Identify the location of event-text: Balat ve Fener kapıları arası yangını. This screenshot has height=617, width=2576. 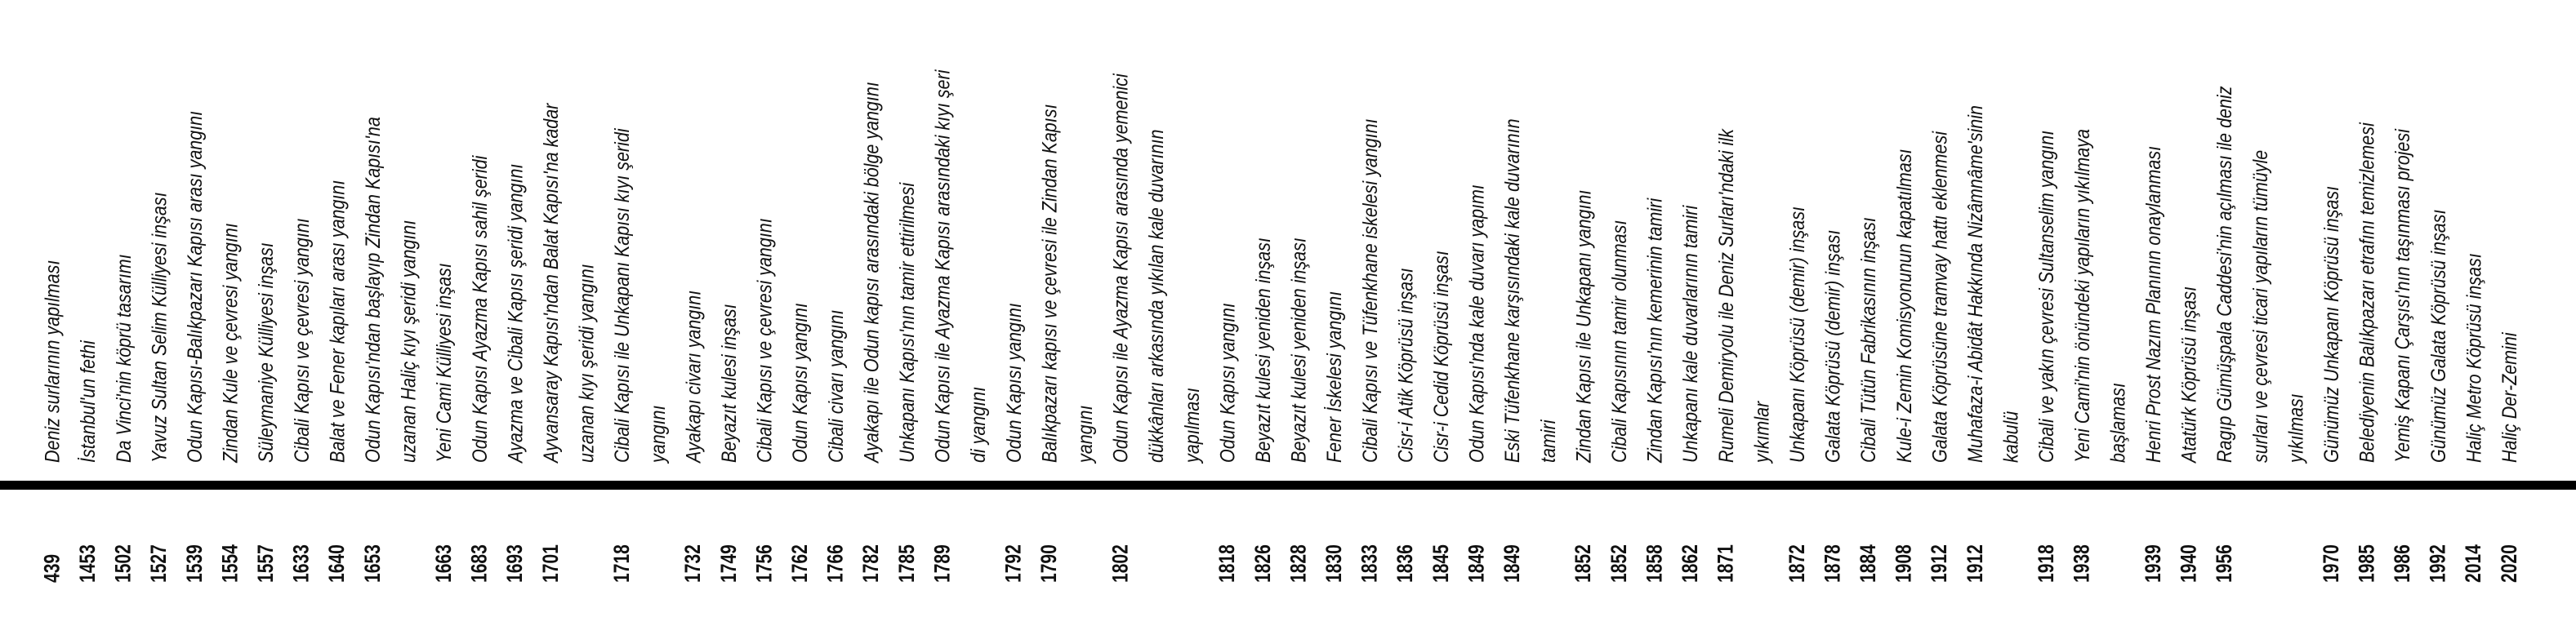
(337, 321).